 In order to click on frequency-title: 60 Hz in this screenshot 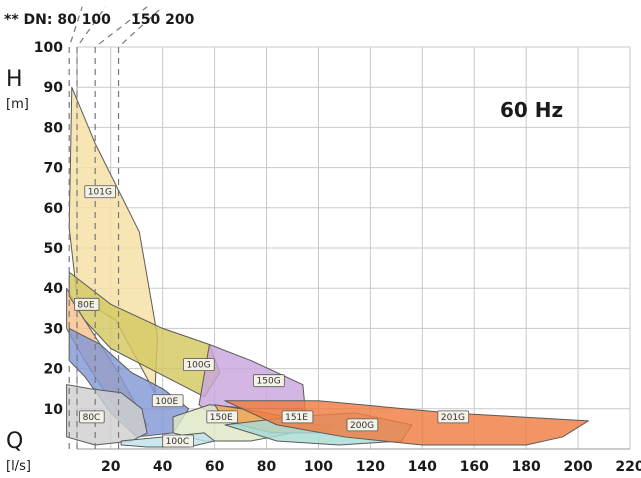, I will do `click(531, 110)`.